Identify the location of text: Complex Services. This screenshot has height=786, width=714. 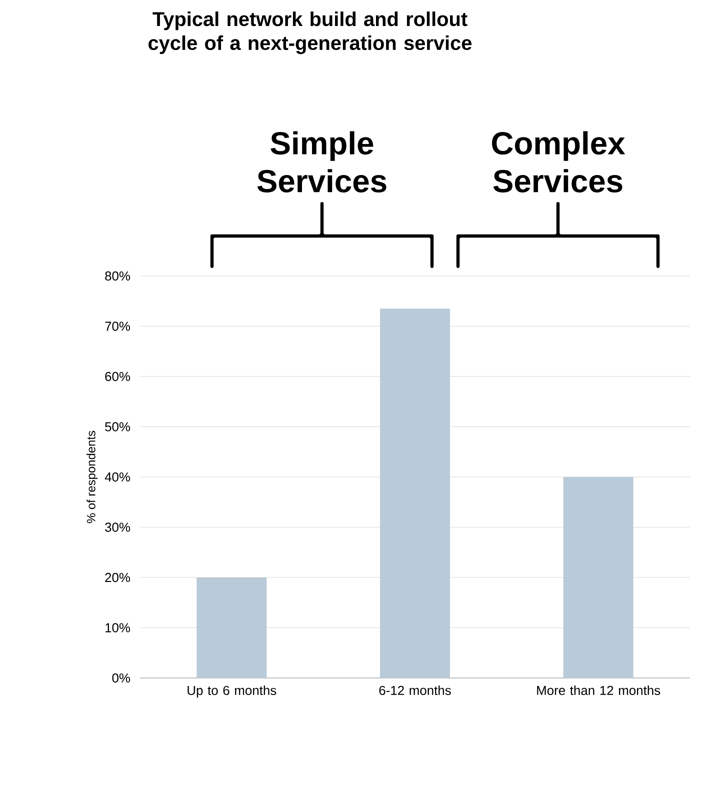
(559, 161).